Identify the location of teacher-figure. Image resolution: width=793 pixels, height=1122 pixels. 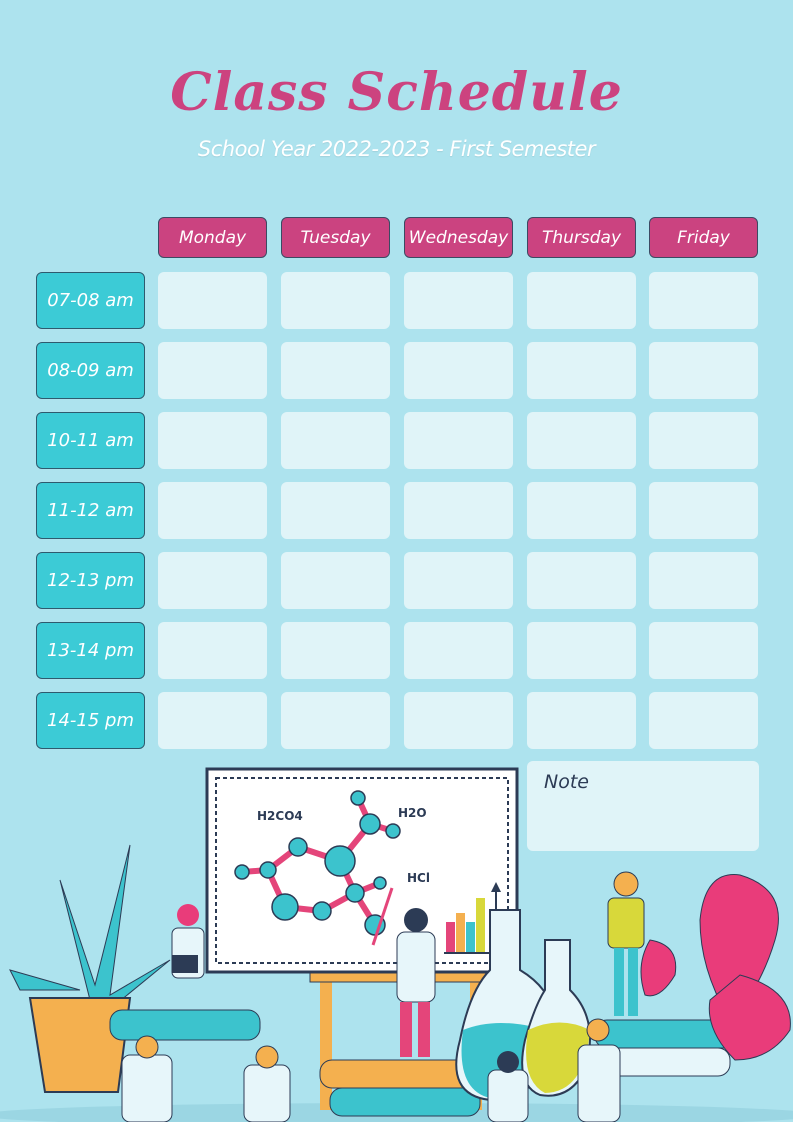
(403, 972).